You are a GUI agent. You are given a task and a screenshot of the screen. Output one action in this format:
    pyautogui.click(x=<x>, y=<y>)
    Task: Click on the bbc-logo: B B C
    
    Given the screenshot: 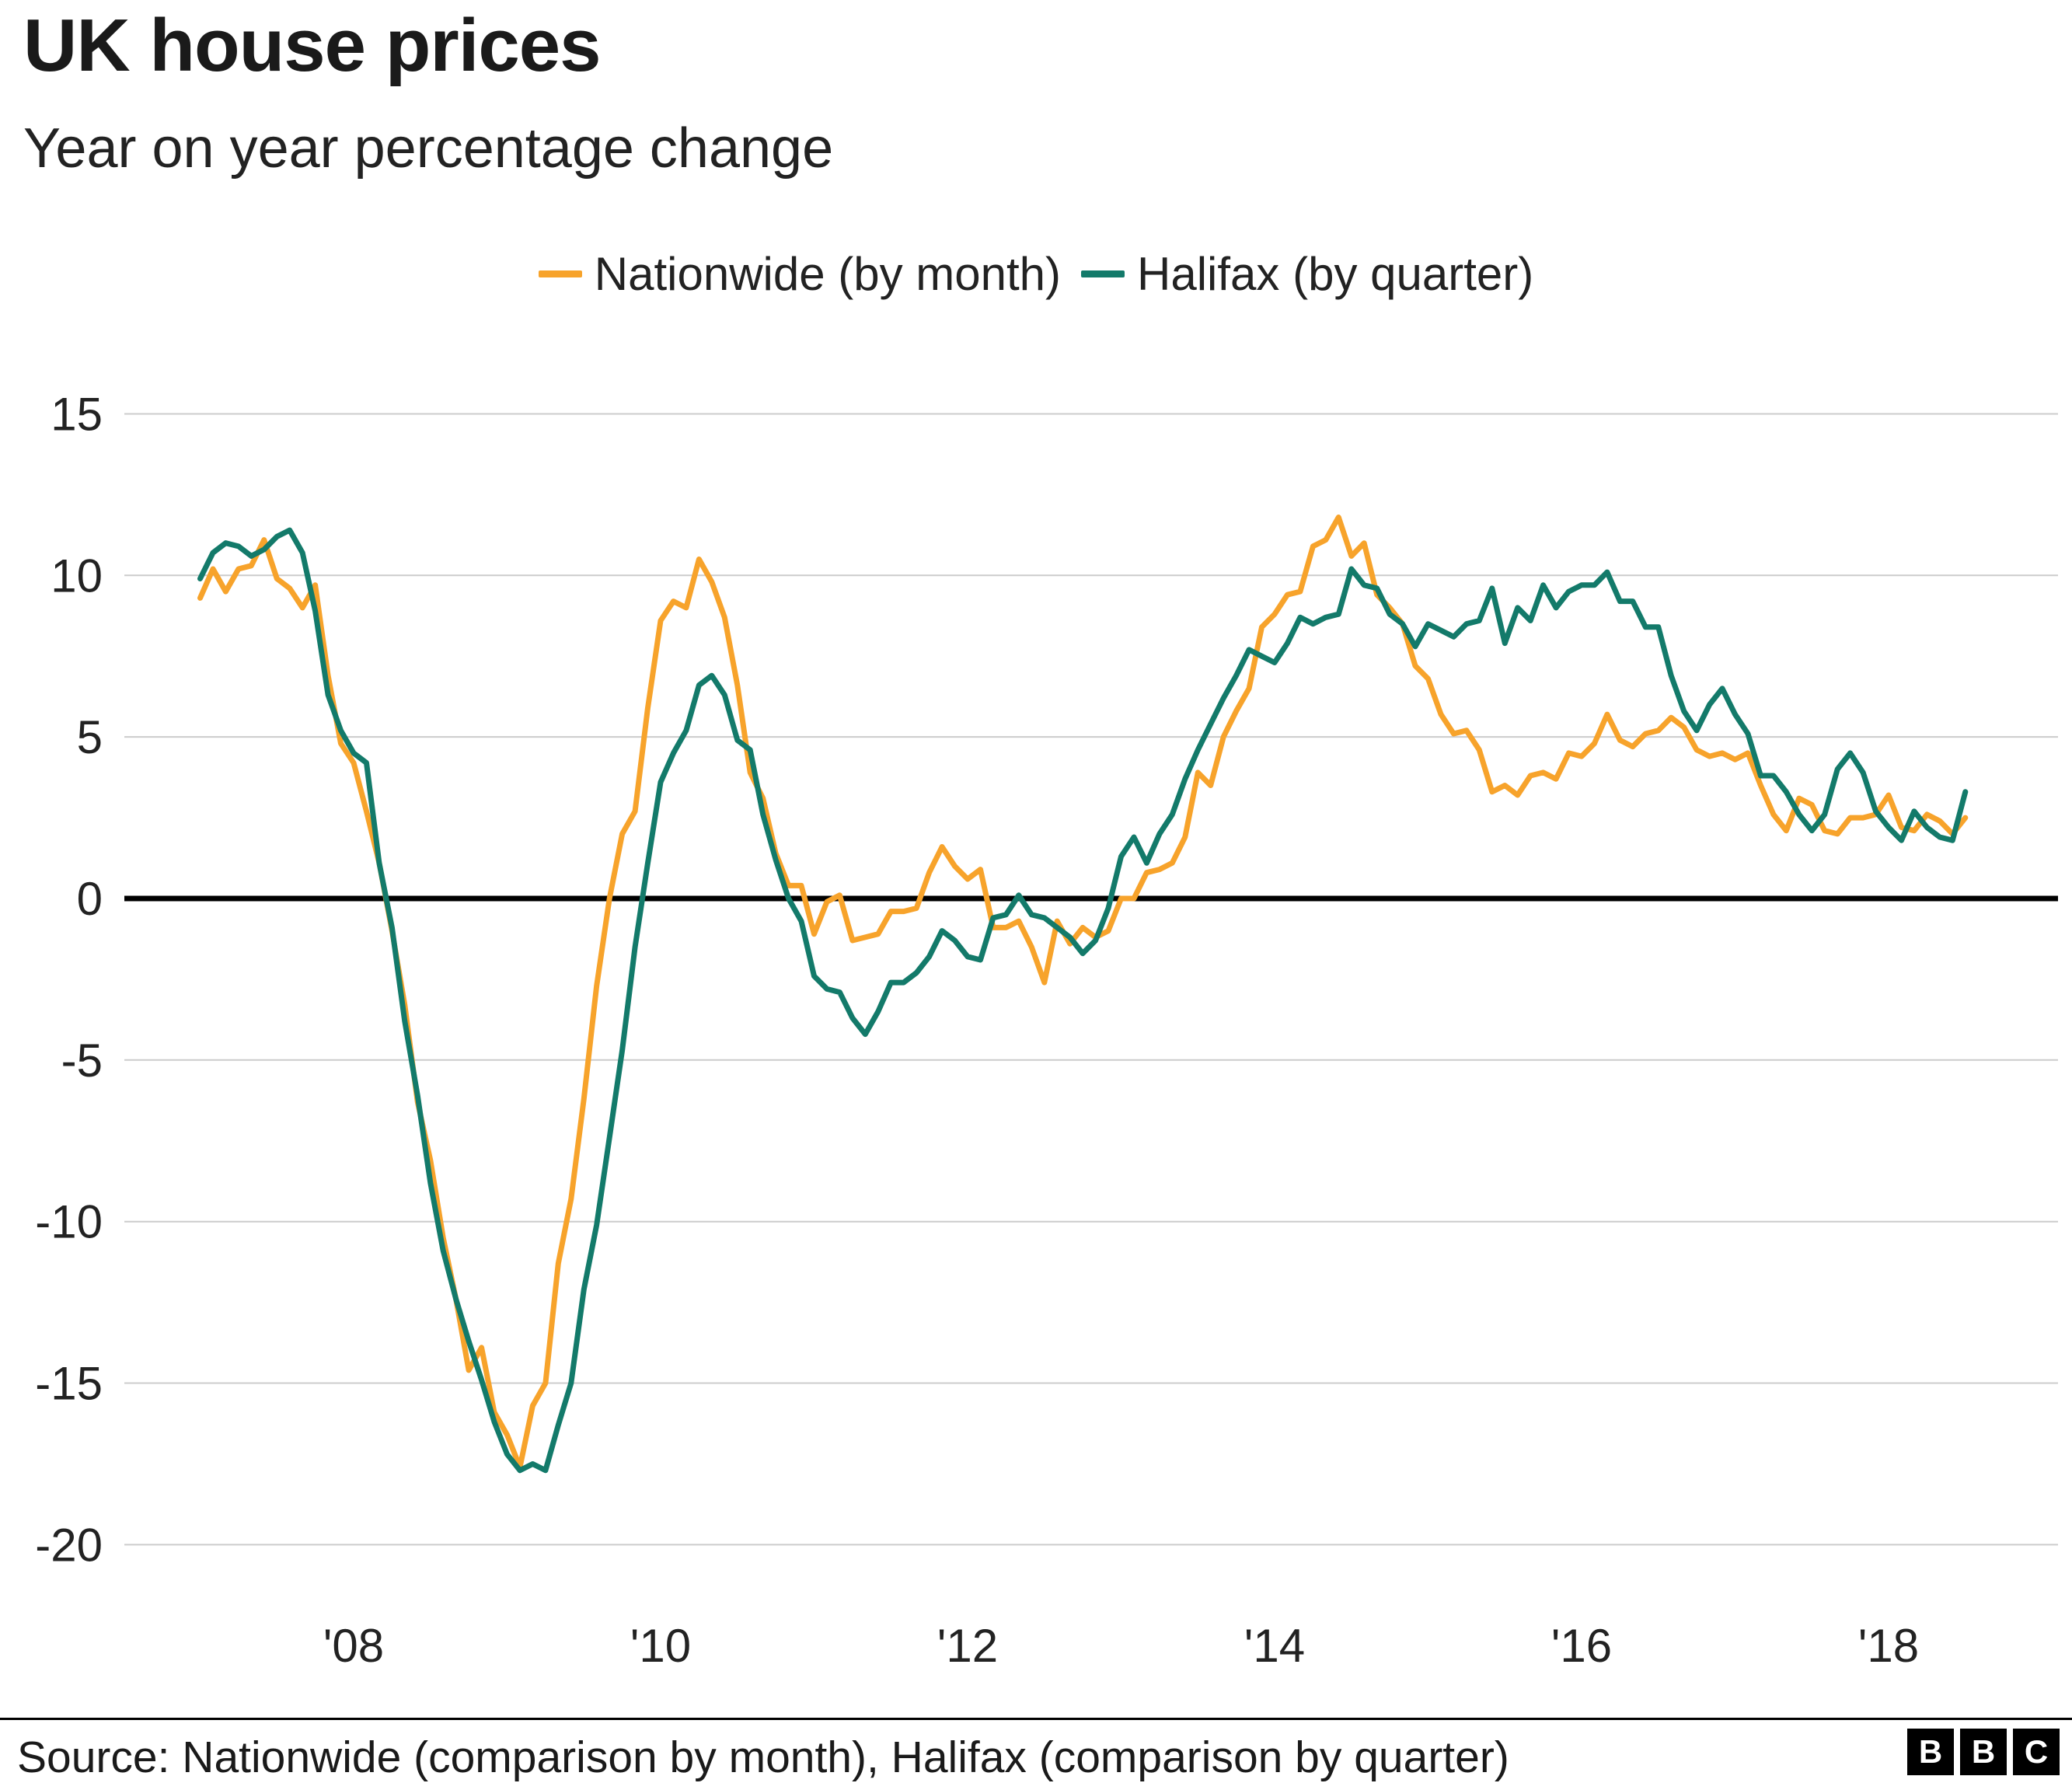 What is the action you would take?
    pyautogui.click(x=1983, y=1752)
    